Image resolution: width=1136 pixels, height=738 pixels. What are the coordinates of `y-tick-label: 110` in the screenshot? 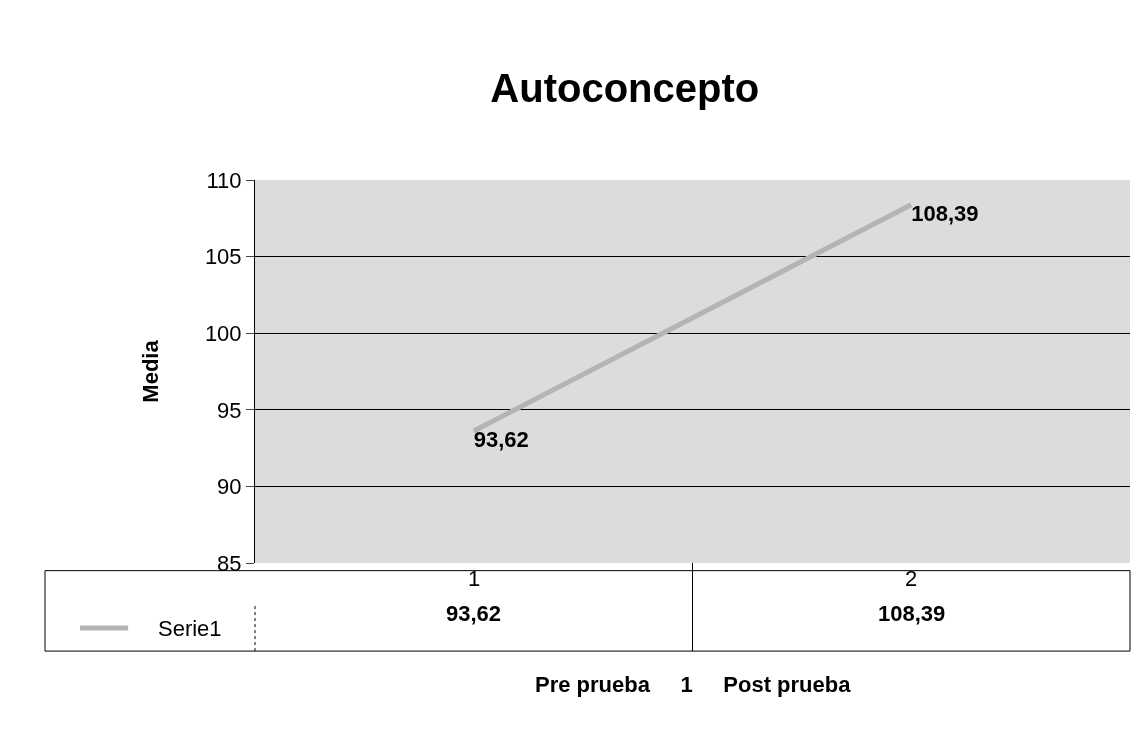 It's located at (224, 180).